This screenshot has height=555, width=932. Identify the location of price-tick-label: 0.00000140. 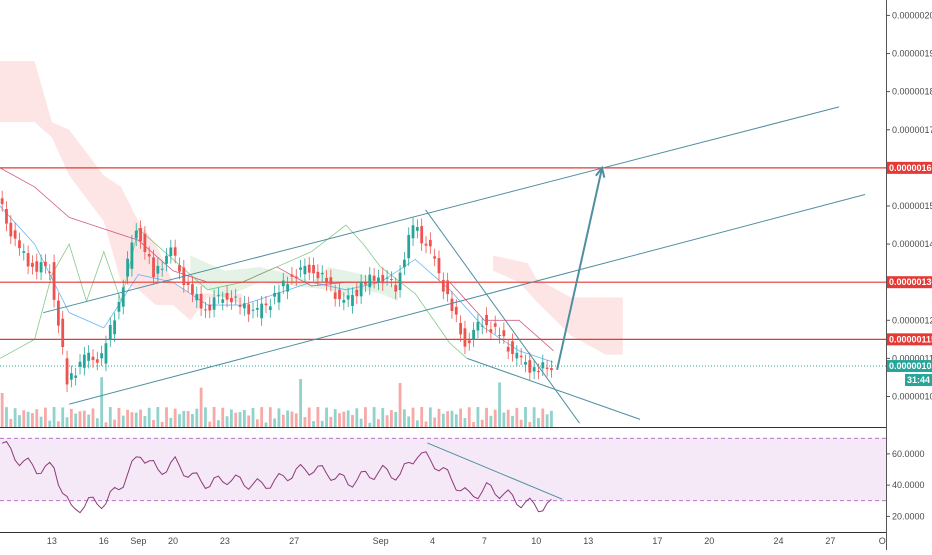
(912, 244).